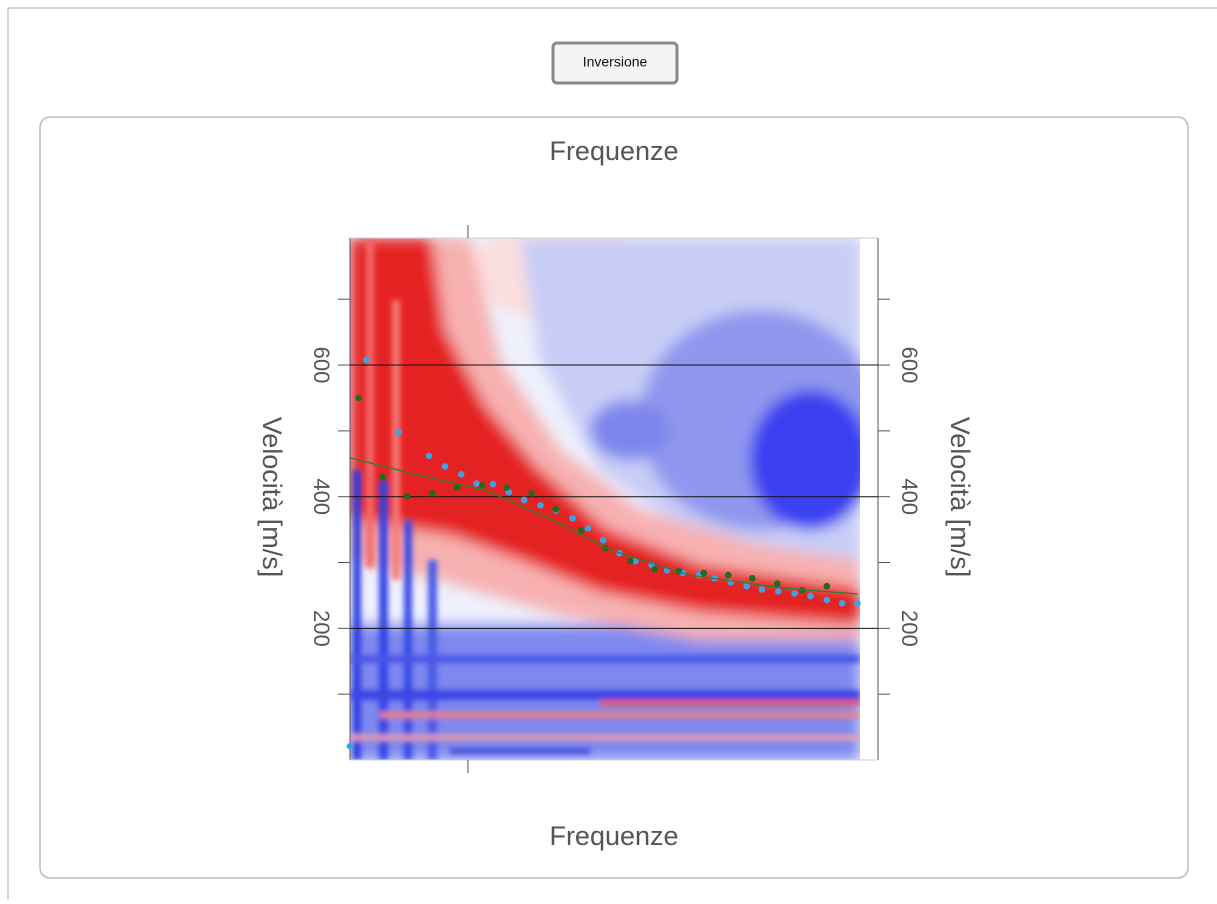  Describe the element at coordinates (960, 497) in the screenshot. I see `y-axis-label-right: Velocità [m/s]` at that location.